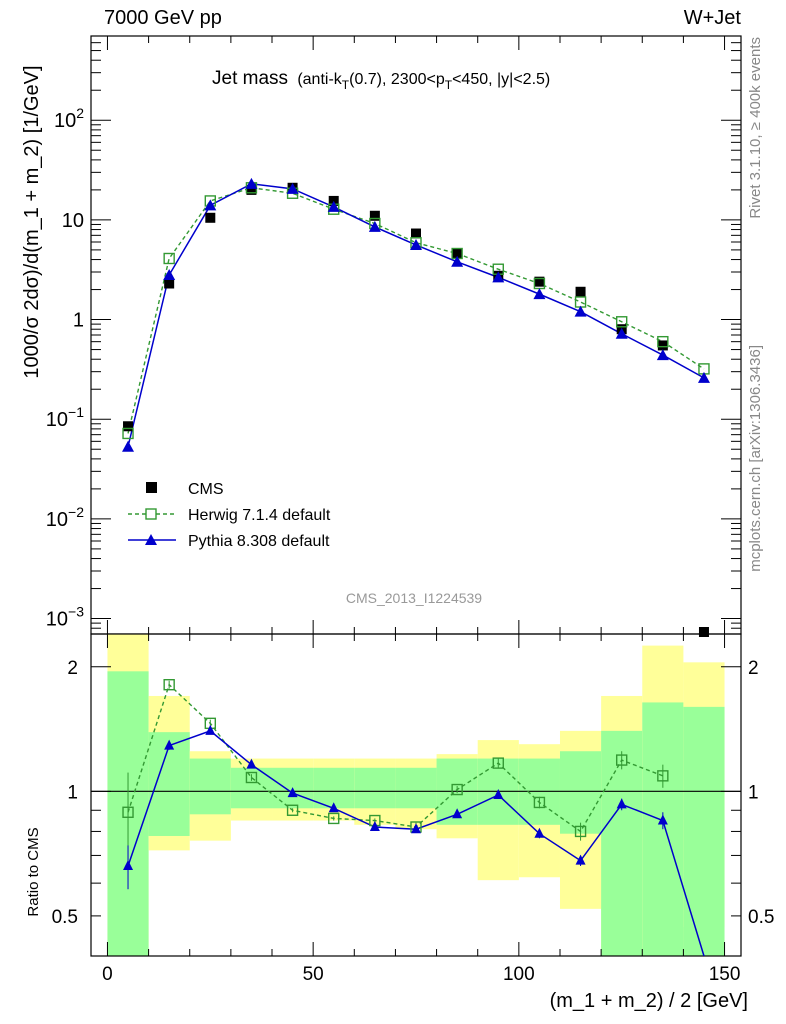  Describe the element at coordinates (259, 541) in the screenshot. I see `legend-label: Pythia 8.308 default` at that location.